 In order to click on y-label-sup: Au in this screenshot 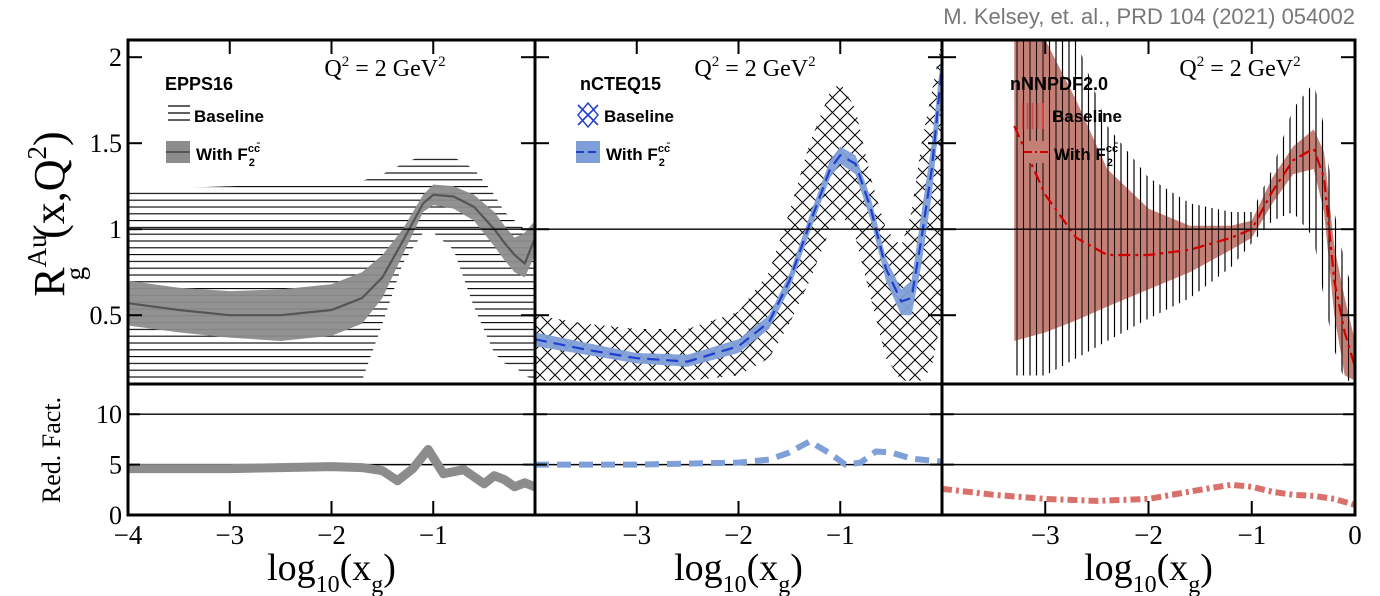, I will do `click(37, 250)`.